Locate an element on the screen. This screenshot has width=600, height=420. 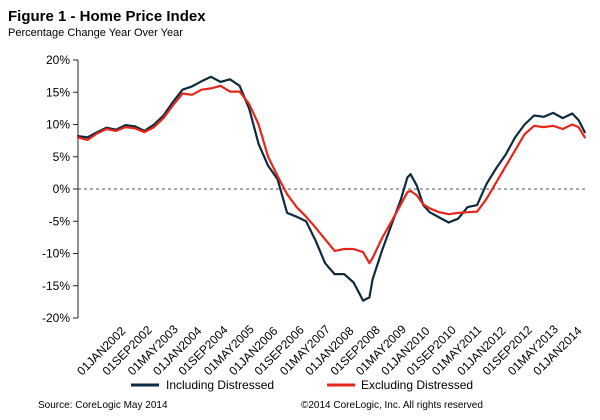
y-tick-label: -5% is located at coordinates (60, 221).